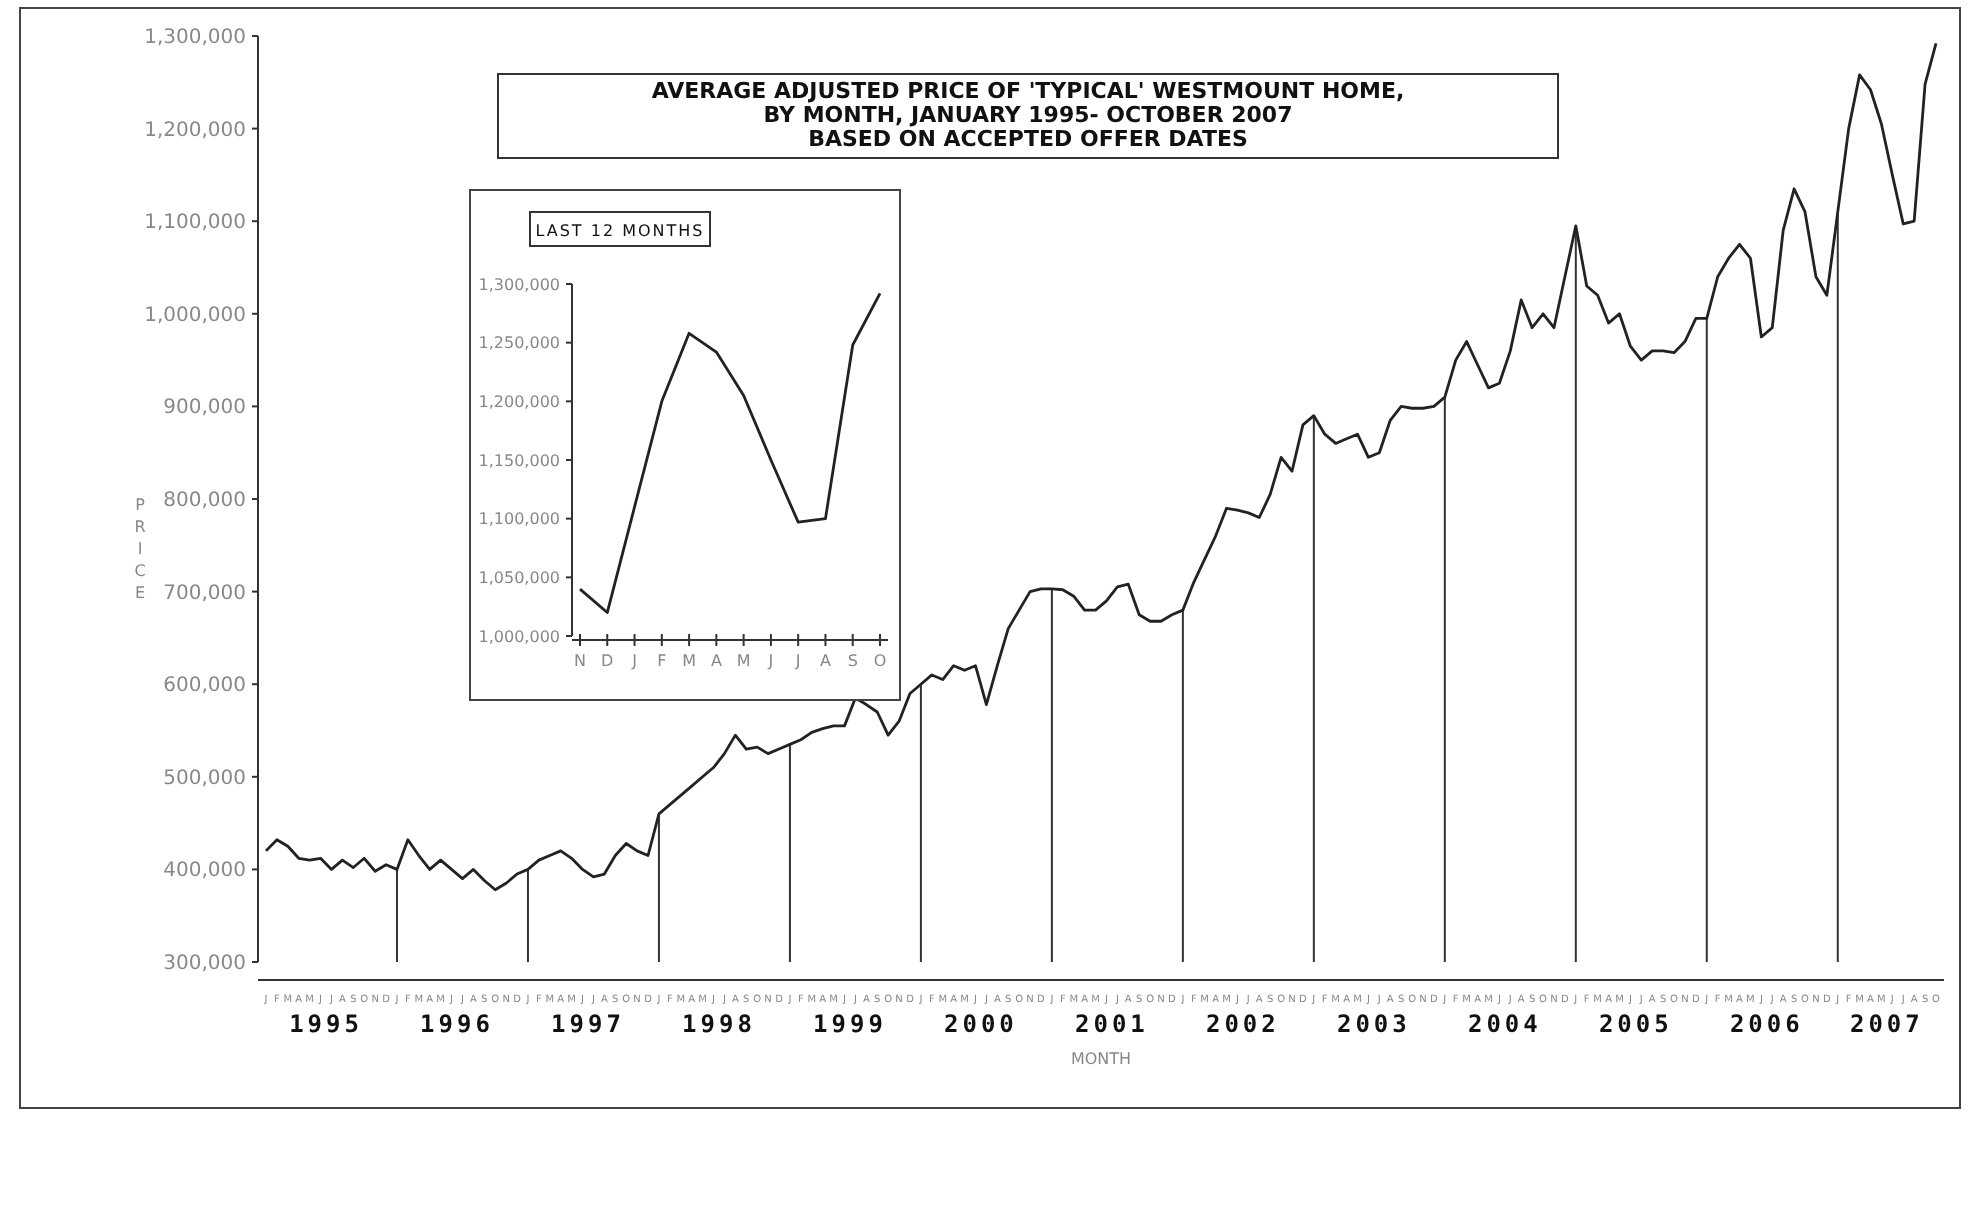 The image size is (1974, 1216). What do you see at coordinates (204, 964) in the screenshot?
I see `y-tick-label: 300,000` at bounding box center [204, 964].